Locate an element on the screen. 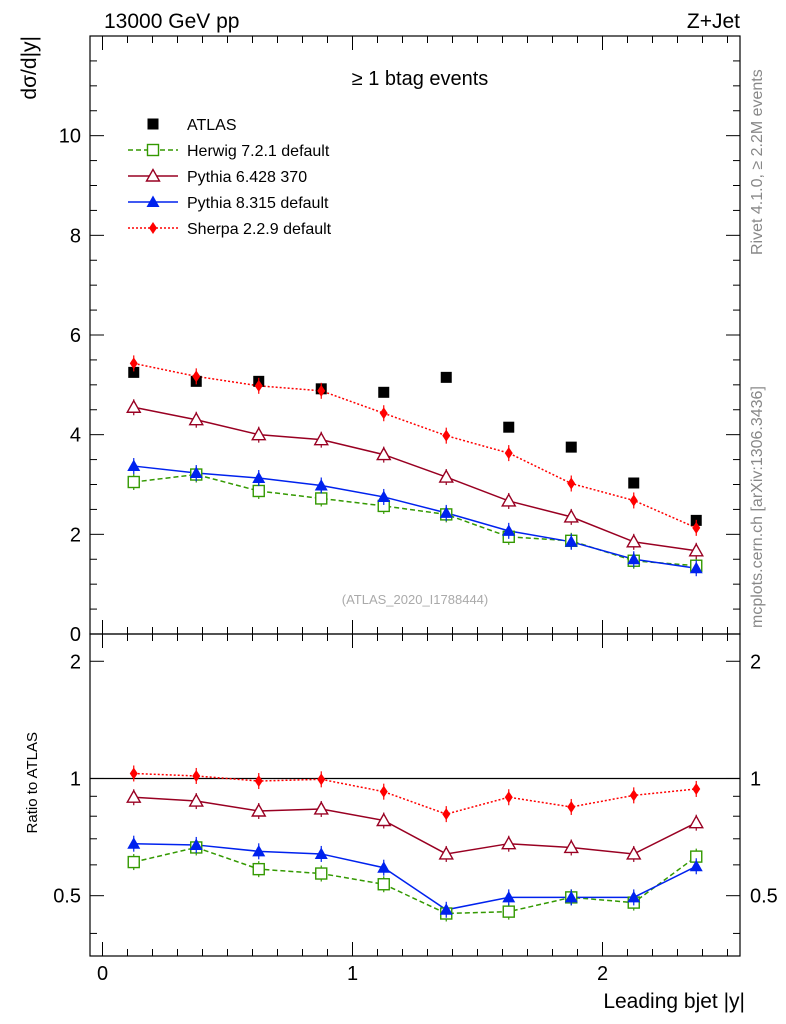  main-title: ≥ 1 btag events is located at coordinates (420, 79).